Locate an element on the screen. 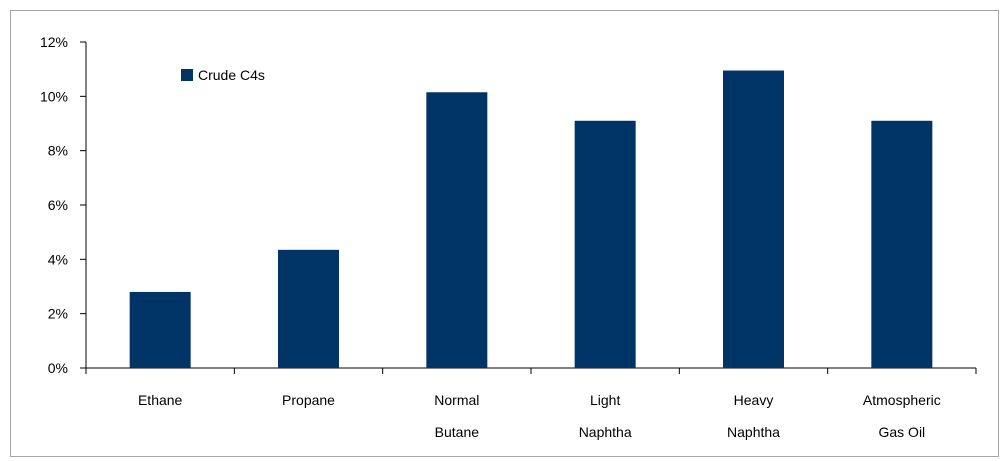 The height and width of the screenshot is (461, 1003). y-tick-label: 2% is located at coordinates (58, 314).